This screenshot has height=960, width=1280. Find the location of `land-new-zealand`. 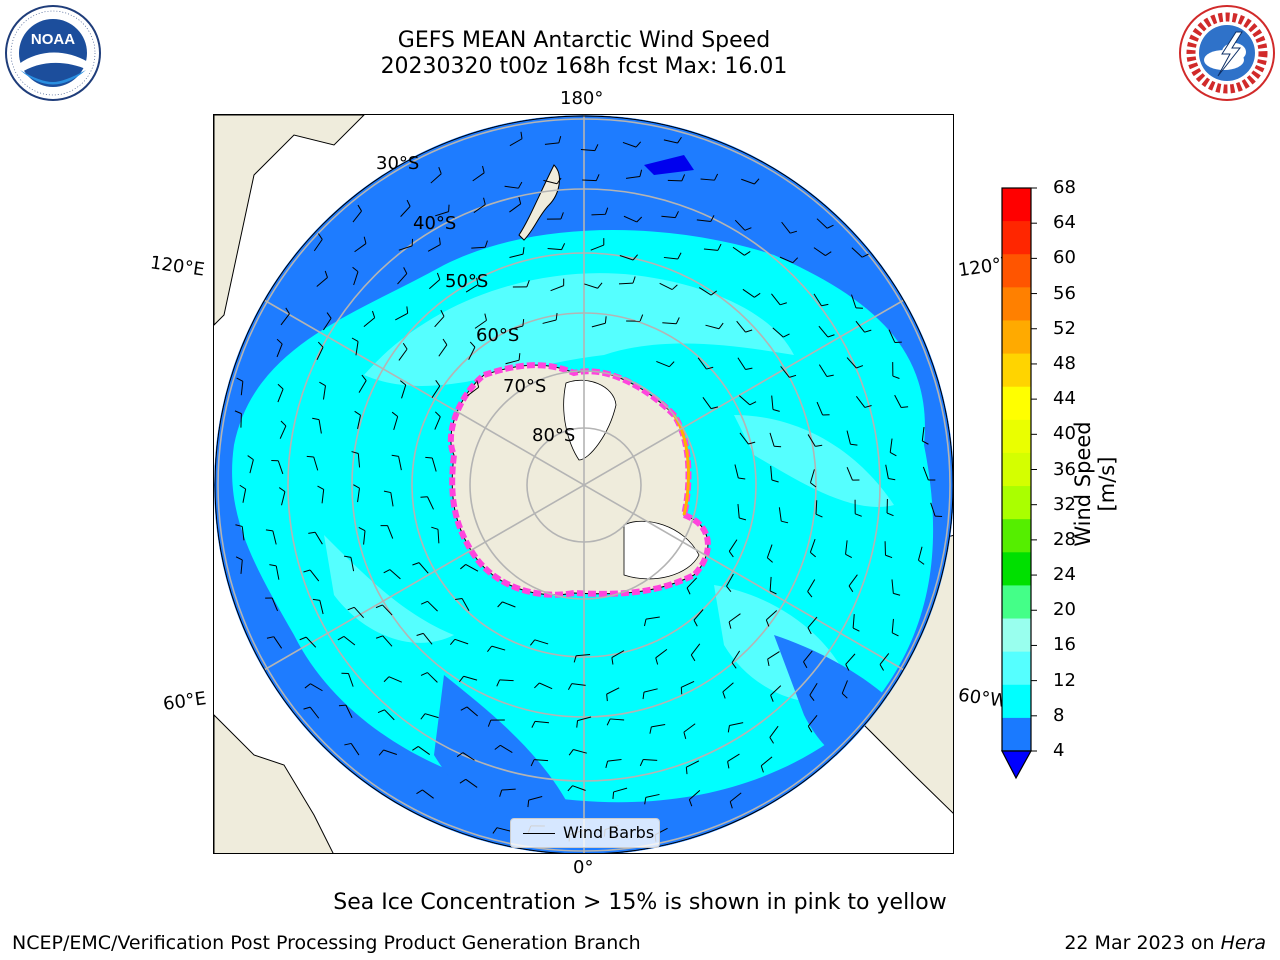

land-new-zealand is located at coordinates (539, 202).